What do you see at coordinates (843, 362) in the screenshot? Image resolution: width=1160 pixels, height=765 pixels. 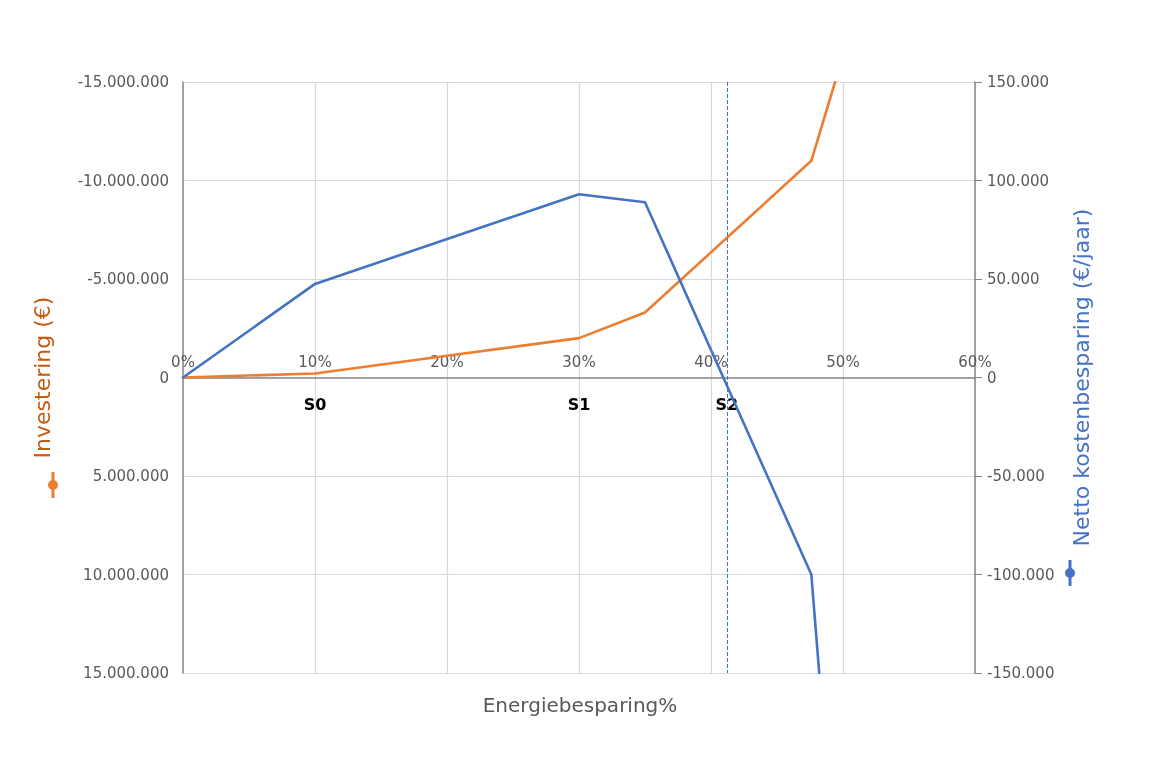 I see `x-tick-label: 50%` at bounding box center [843, 362].